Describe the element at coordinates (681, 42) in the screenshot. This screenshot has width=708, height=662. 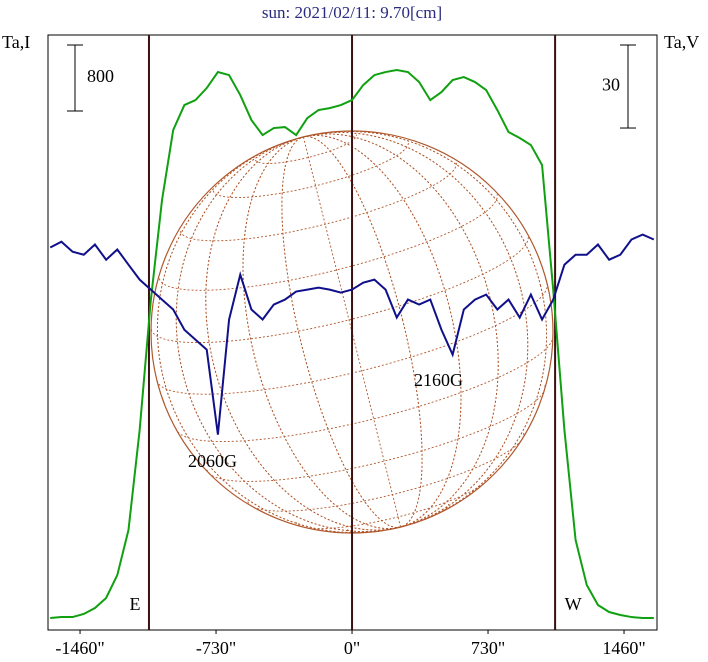
I see `y2-axis-label: Ta,V` at that location.